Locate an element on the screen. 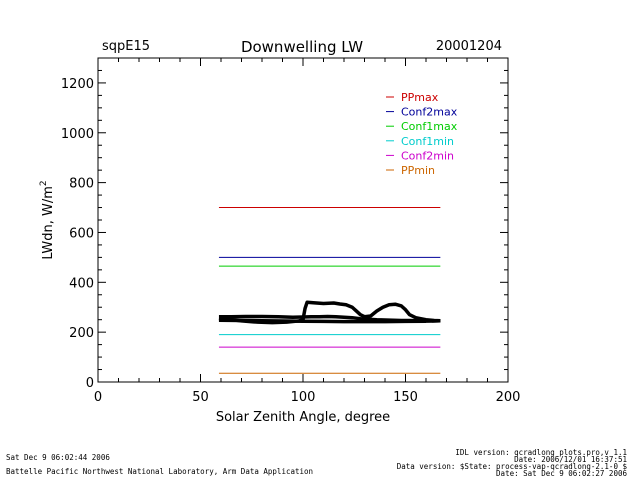  x-tick-label: 50 is located at coordinates (200, 397).